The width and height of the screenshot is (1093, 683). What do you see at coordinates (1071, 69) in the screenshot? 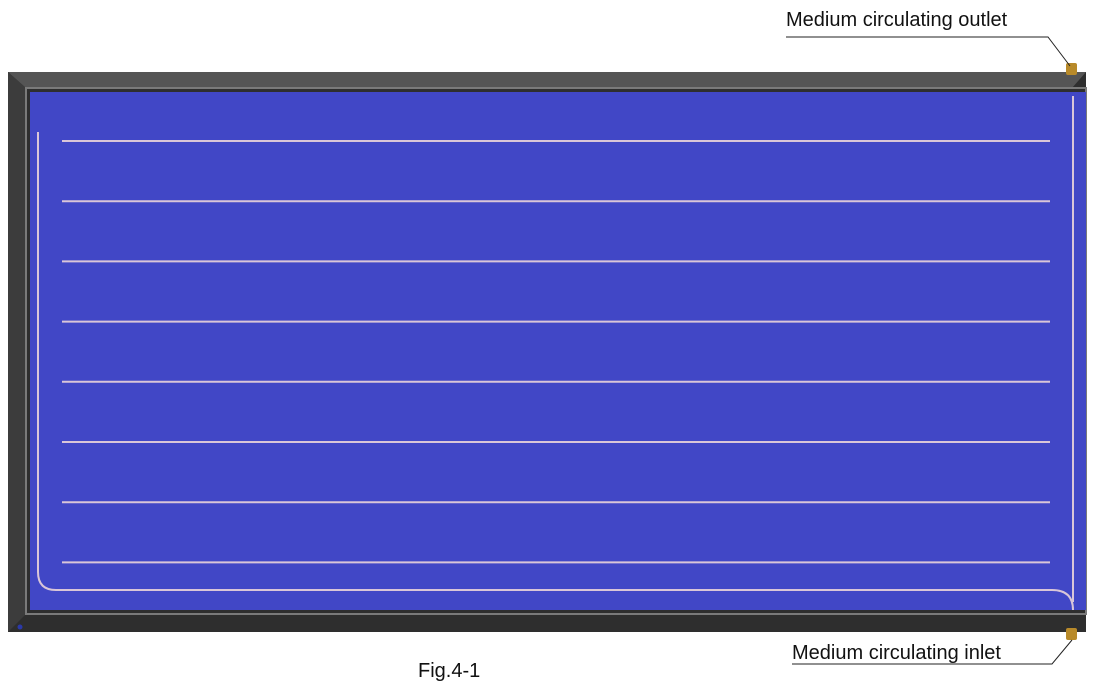
I see `outlet-fitting` at bounding box center [1071, 69].